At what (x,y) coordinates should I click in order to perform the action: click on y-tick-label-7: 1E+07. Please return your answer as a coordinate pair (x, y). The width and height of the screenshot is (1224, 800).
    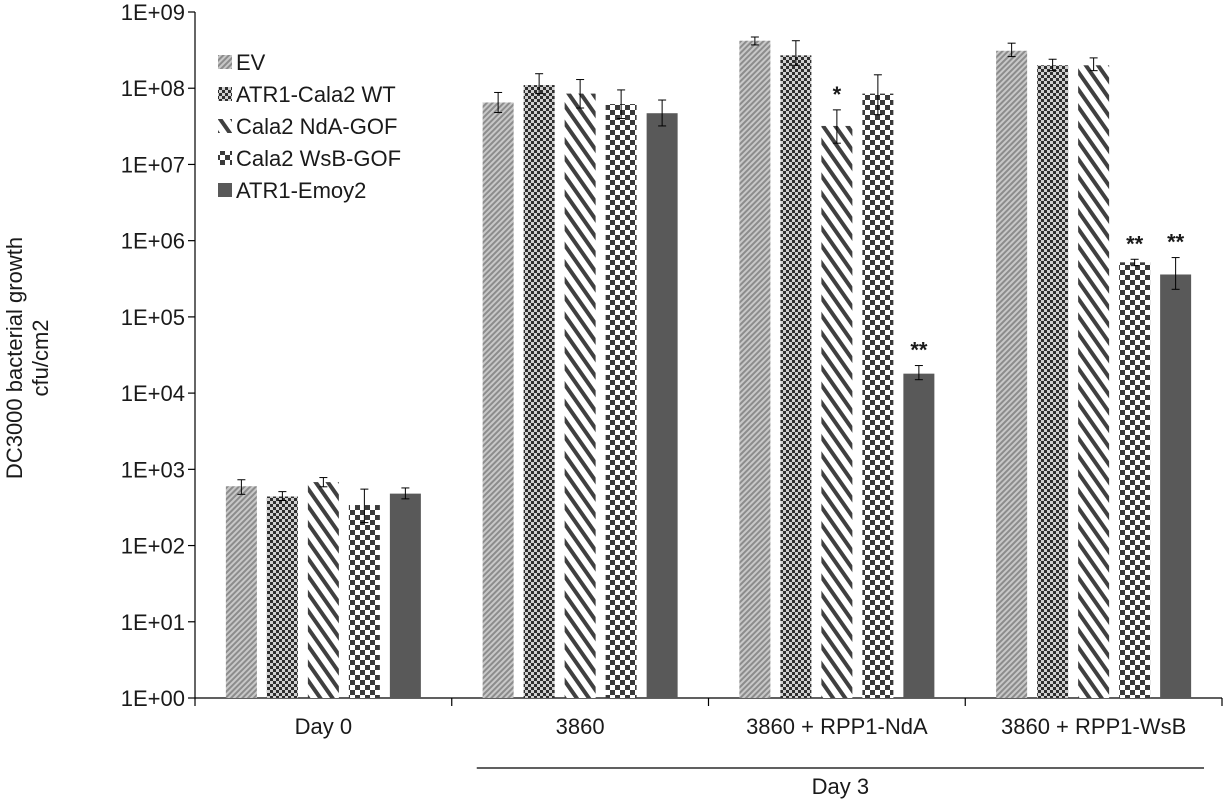
    Looking at the image, I should click on (153, 164).